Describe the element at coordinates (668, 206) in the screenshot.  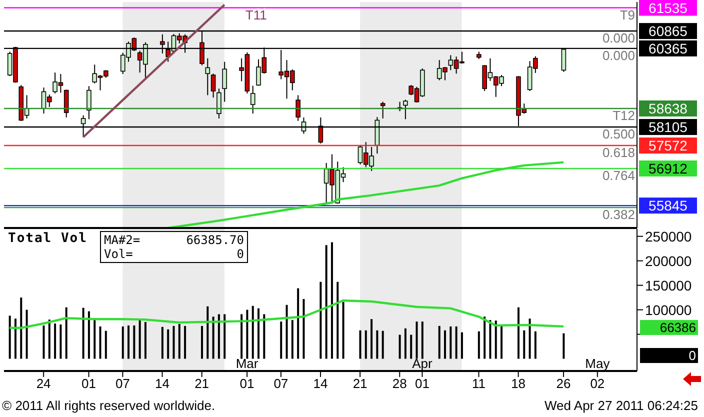
I see `ref-line-label: 55845` at that location.